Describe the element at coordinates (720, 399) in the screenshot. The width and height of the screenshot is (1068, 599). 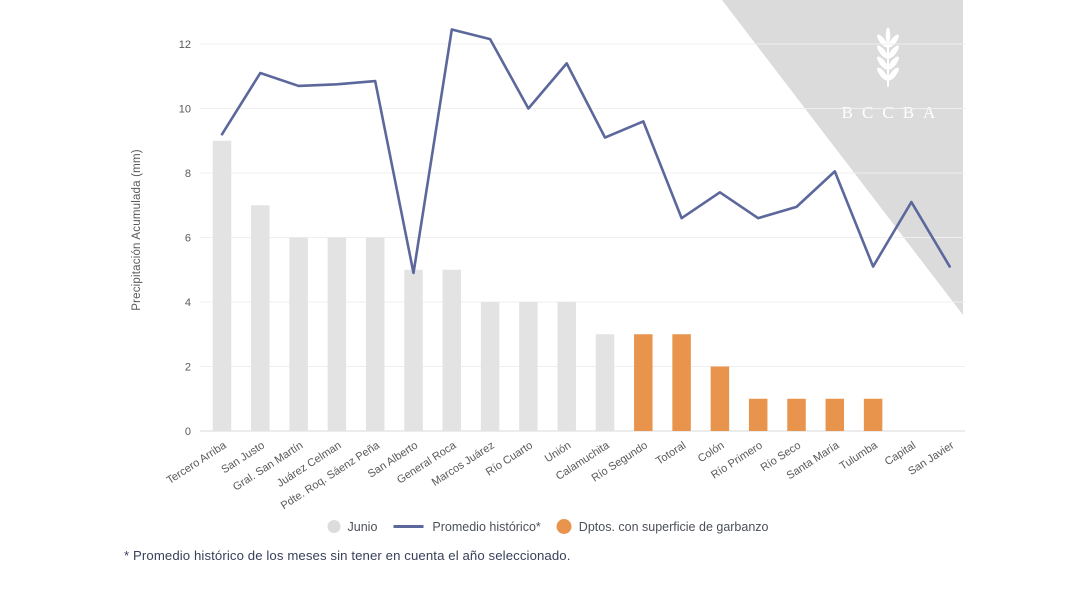
I see `bar-colon` at that location.